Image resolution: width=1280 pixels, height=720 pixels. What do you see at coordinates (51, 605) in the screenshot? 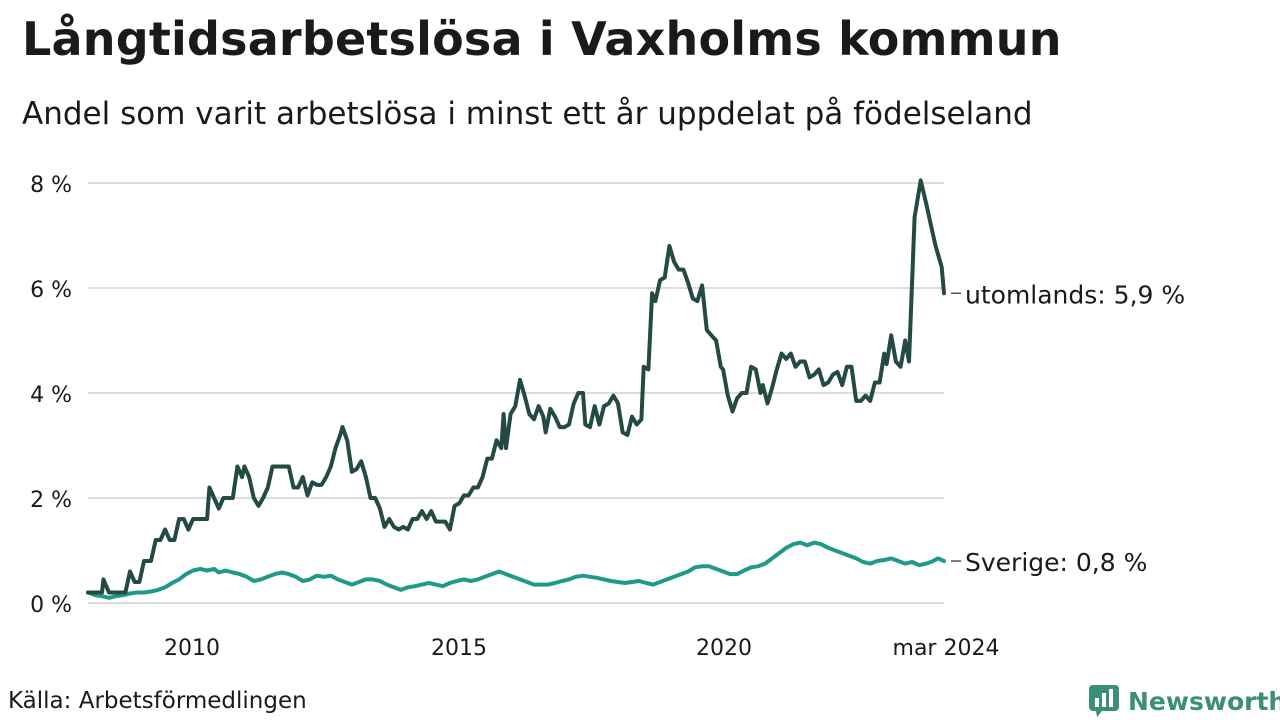
I see `y-tick-label: 0 %` at bounding box center [51, 605].